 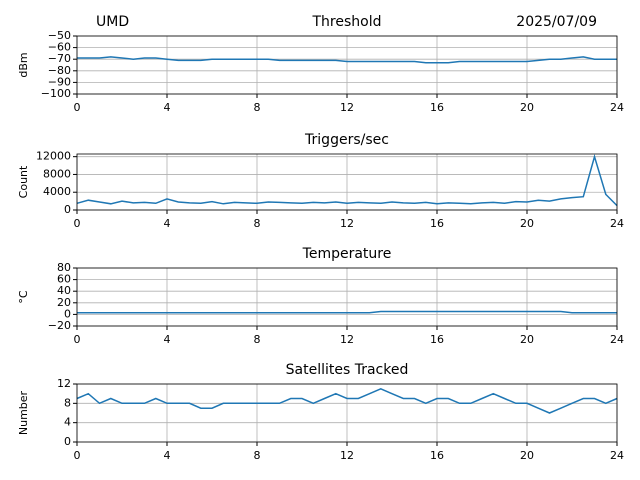 What do you see at coordinates (64, 383) in the screenshot?
I see `y-tick-label: 12` at bounding box center [64, 383].